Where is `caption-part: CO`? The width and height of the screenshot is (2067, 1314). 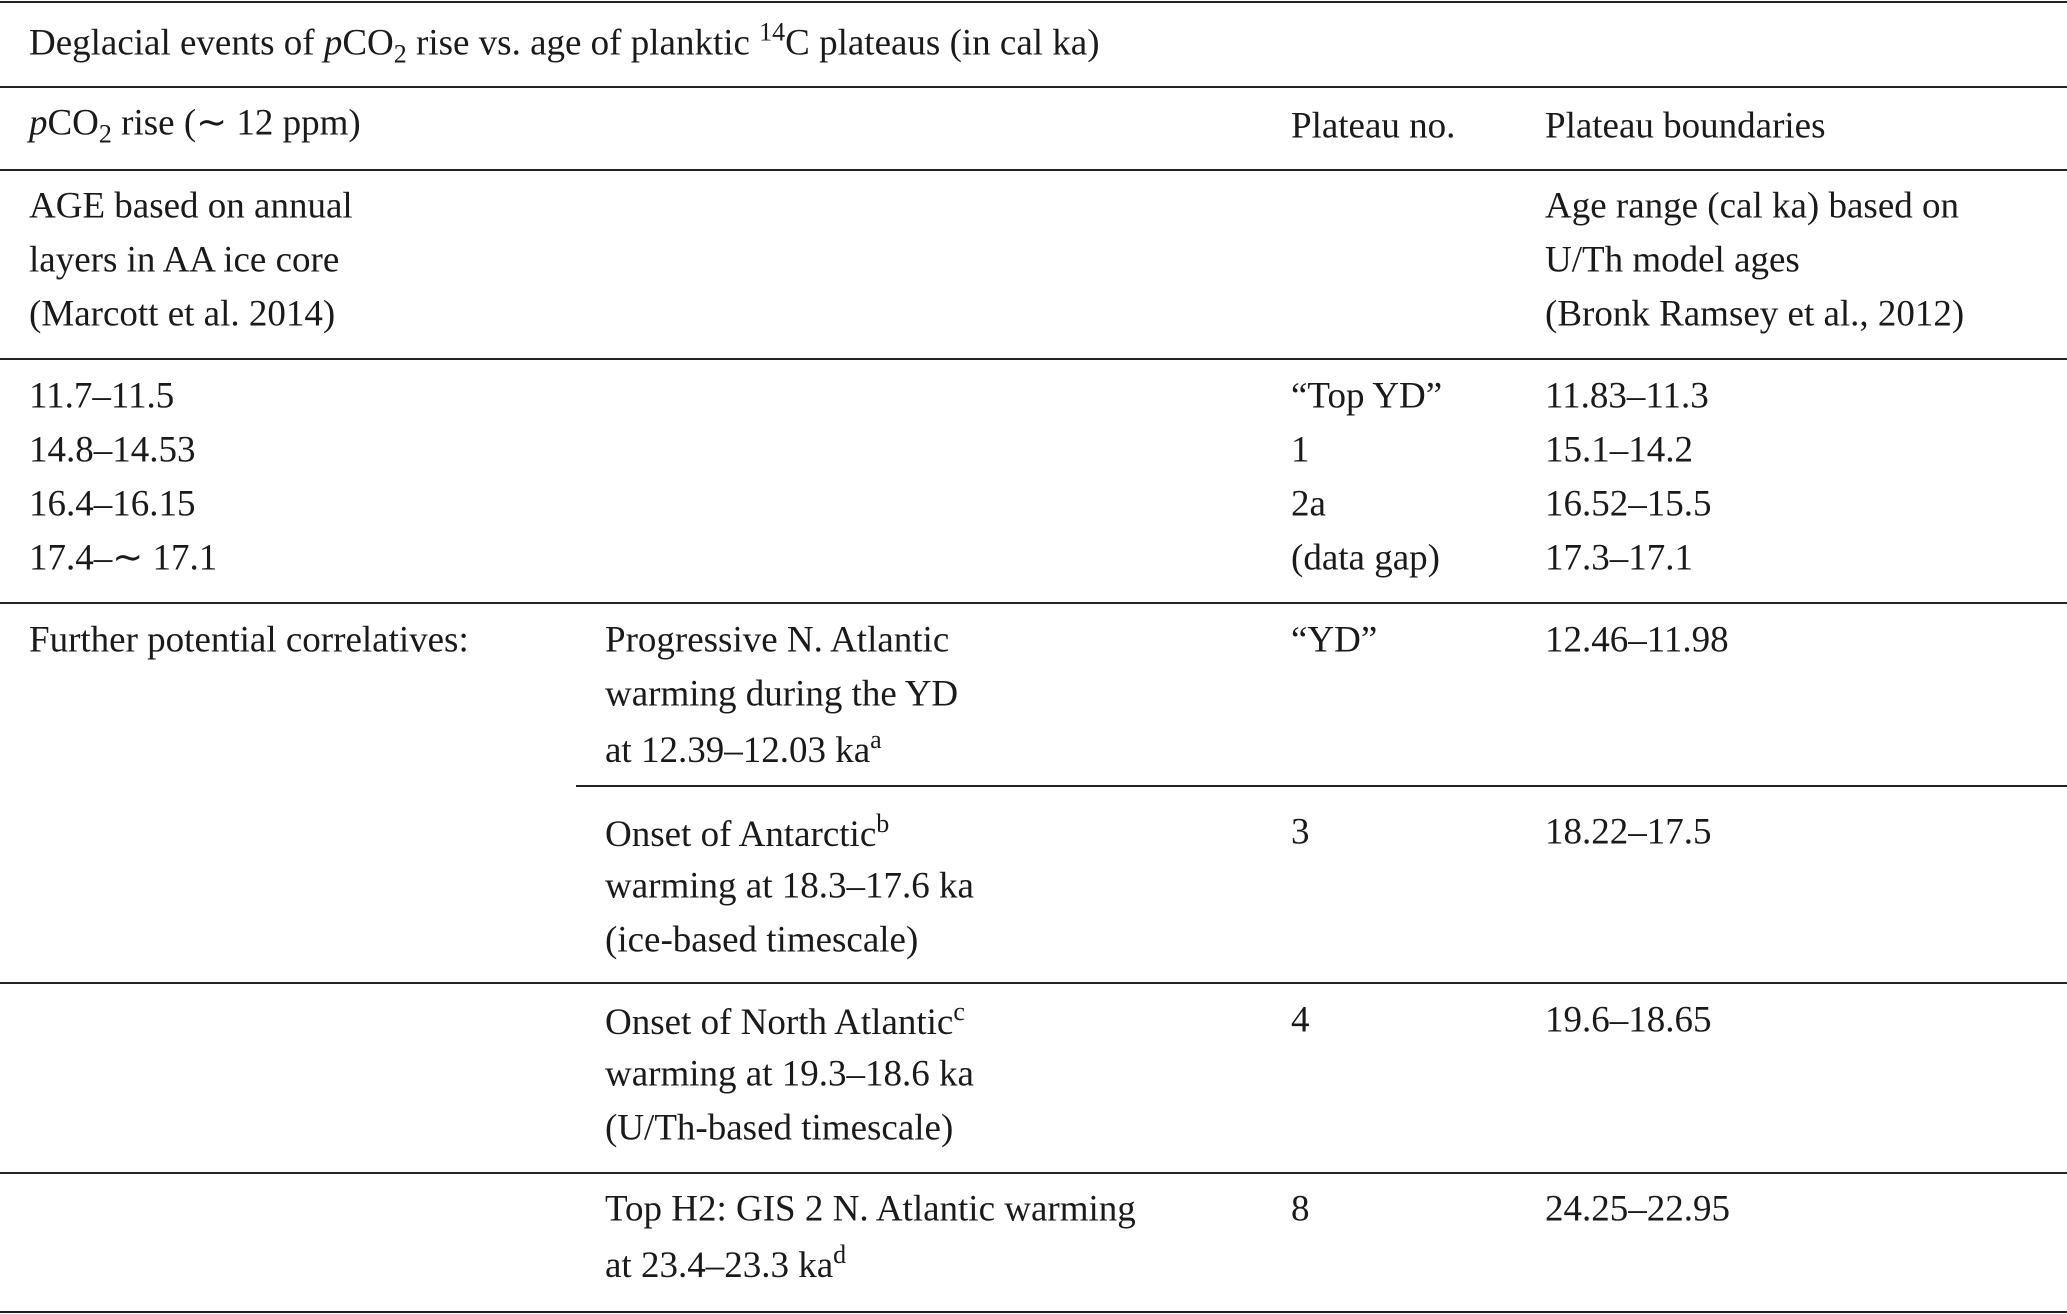 caption-part: CO is located at coordinates (368, 43).